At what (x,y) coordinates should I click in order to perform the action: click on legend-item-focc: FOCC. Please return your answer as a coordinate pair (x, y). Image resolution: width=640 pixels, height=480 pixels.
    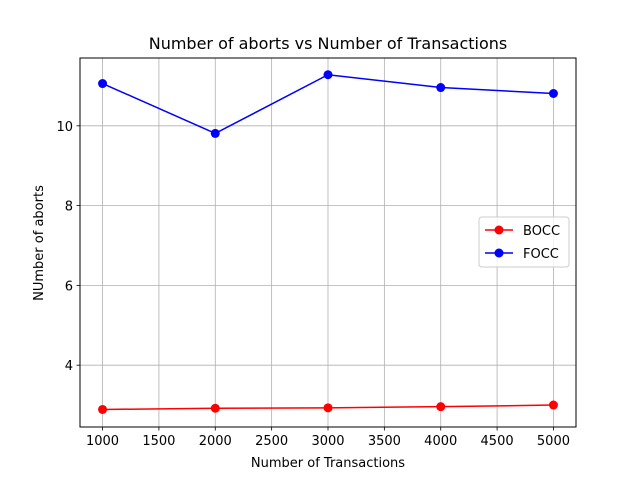
    Looking at the image, I should click on (522, 254).